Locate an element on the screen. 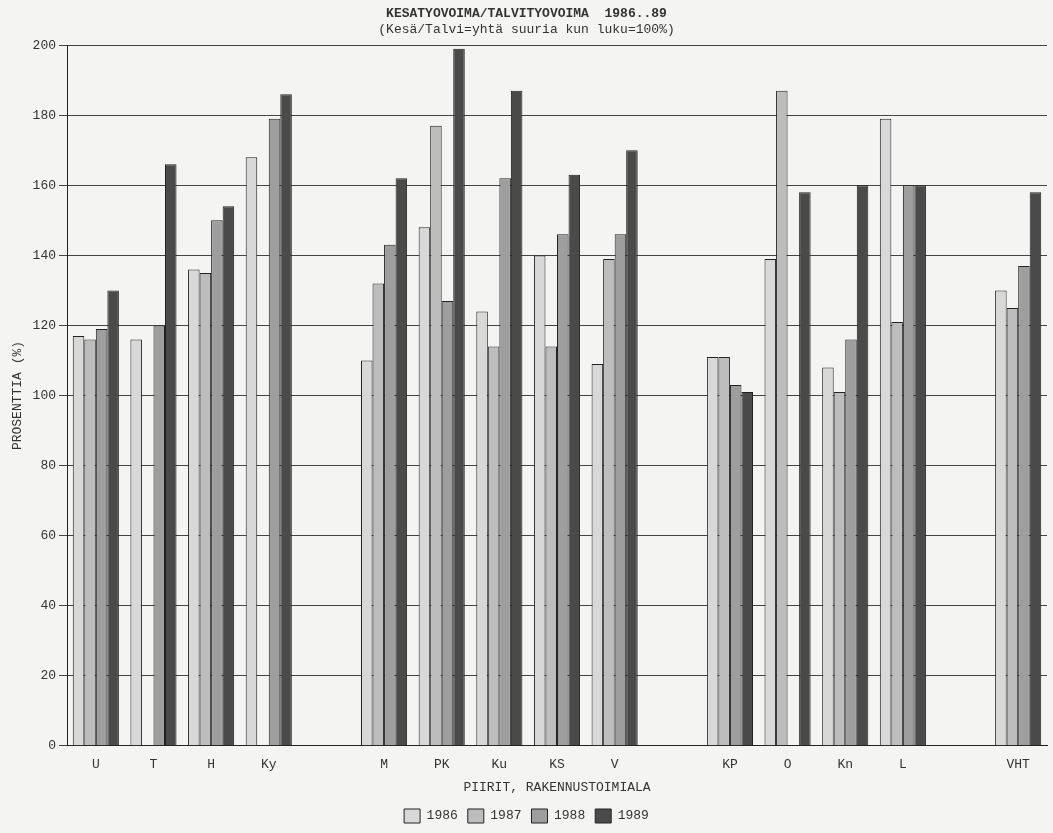 Image resolution: width=1053 pixels, height=833 pixels. legend-label: 1989 is located at coordinates (633, 816).